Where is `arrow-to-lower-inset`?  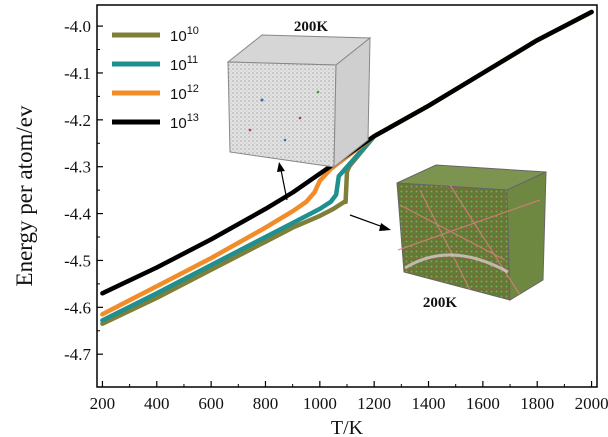
arrow-to-lower-inset is located at coordinates (366, 221).